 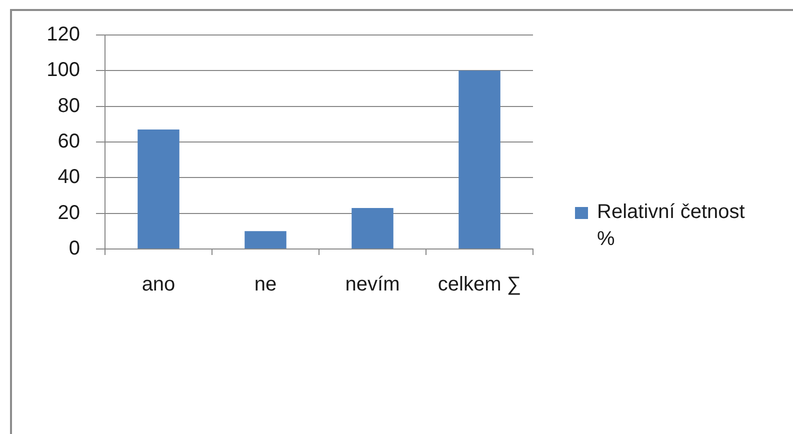 What do you see at coordinates (372, 285) in the screenshot?
I see `x-tick-label: nevím` at bounding box center [372, 285].